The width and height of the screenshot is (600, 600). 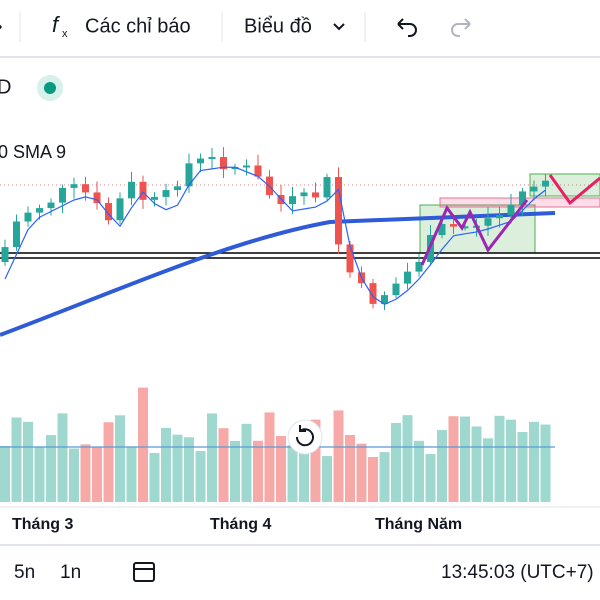 What do you see at coordinates (56, 24) in the screenshot?
I see `fx-icon: f` at bounding box center [56, 24].